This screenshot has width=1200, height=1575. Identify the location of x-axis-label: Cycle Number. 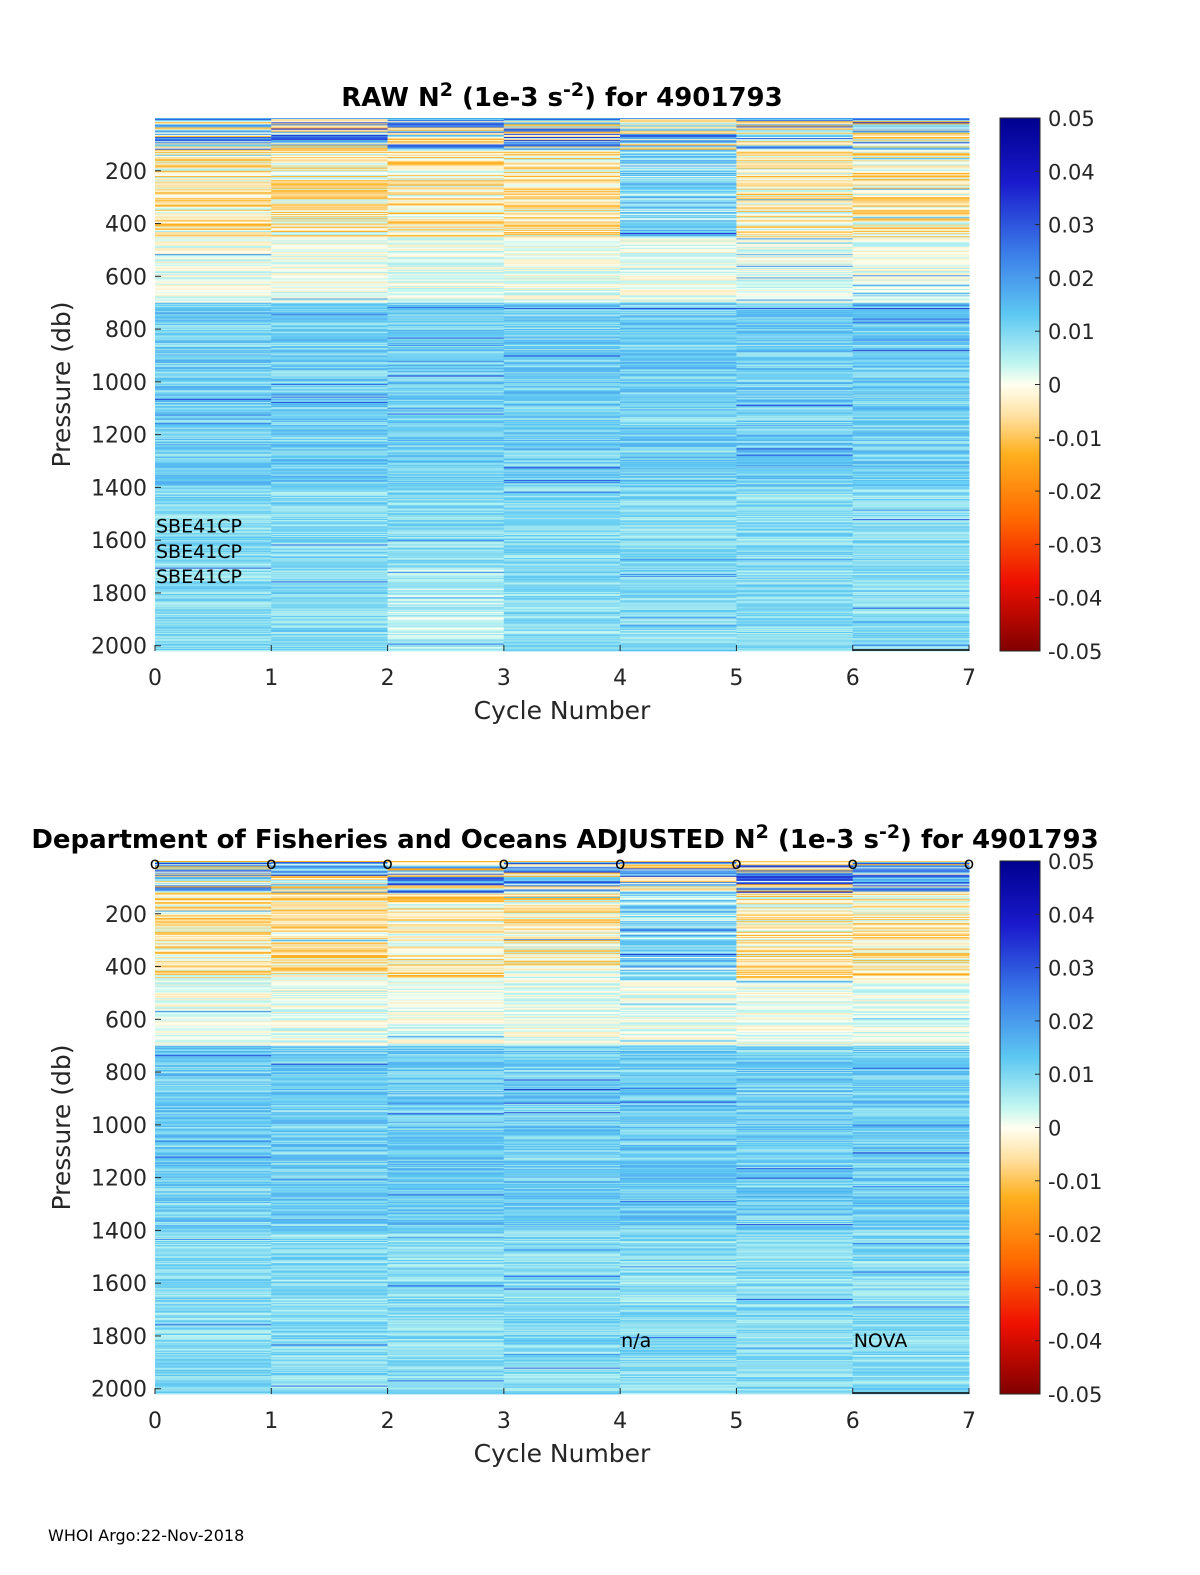
(562, 710).